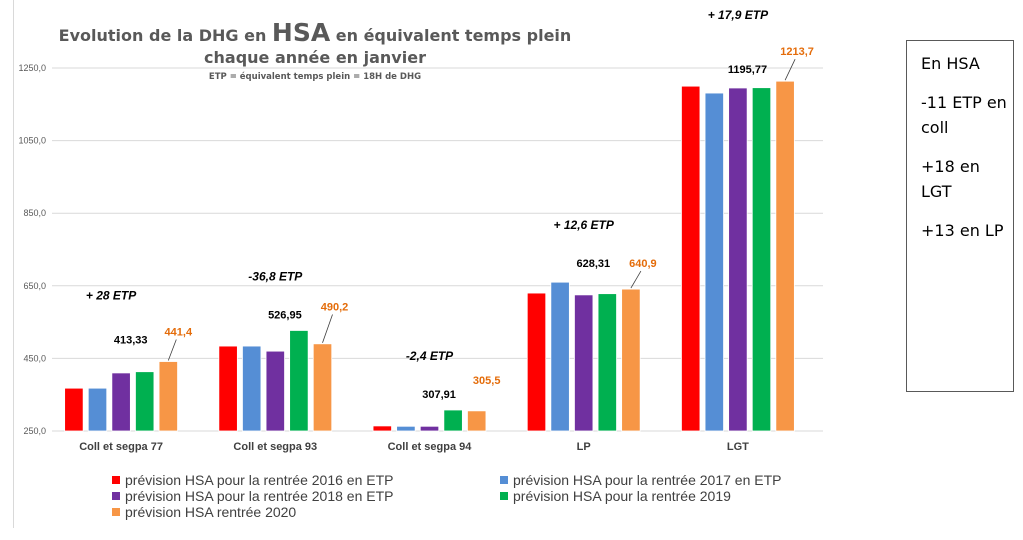 The image size is (1023, 540). I want to click on data-label-2020: 441,4, so click(179, 333).